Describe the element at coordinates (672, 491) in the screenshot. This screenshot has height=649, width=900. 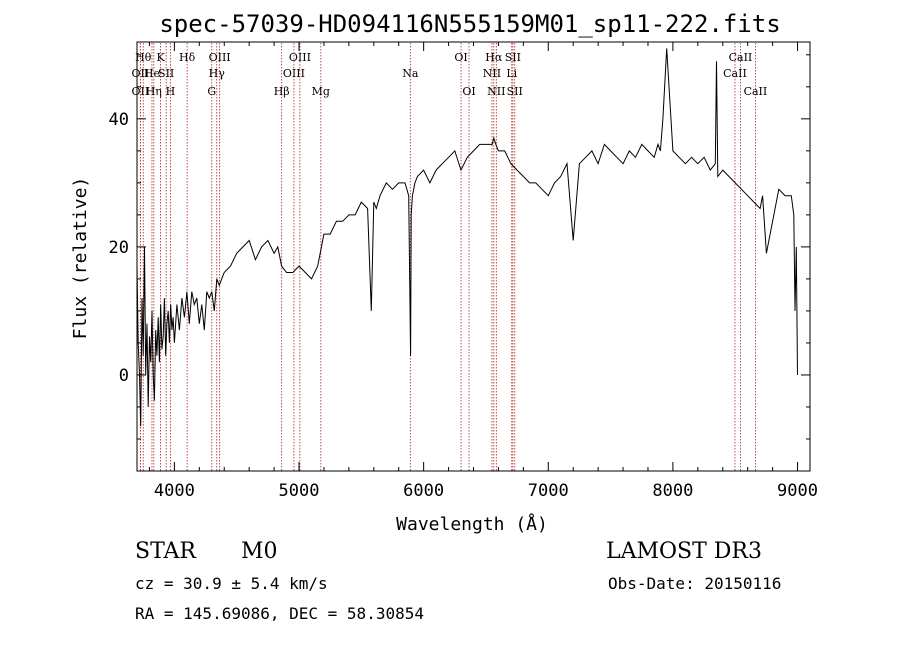
I see `x-tick-label-4: 8000` at that location.